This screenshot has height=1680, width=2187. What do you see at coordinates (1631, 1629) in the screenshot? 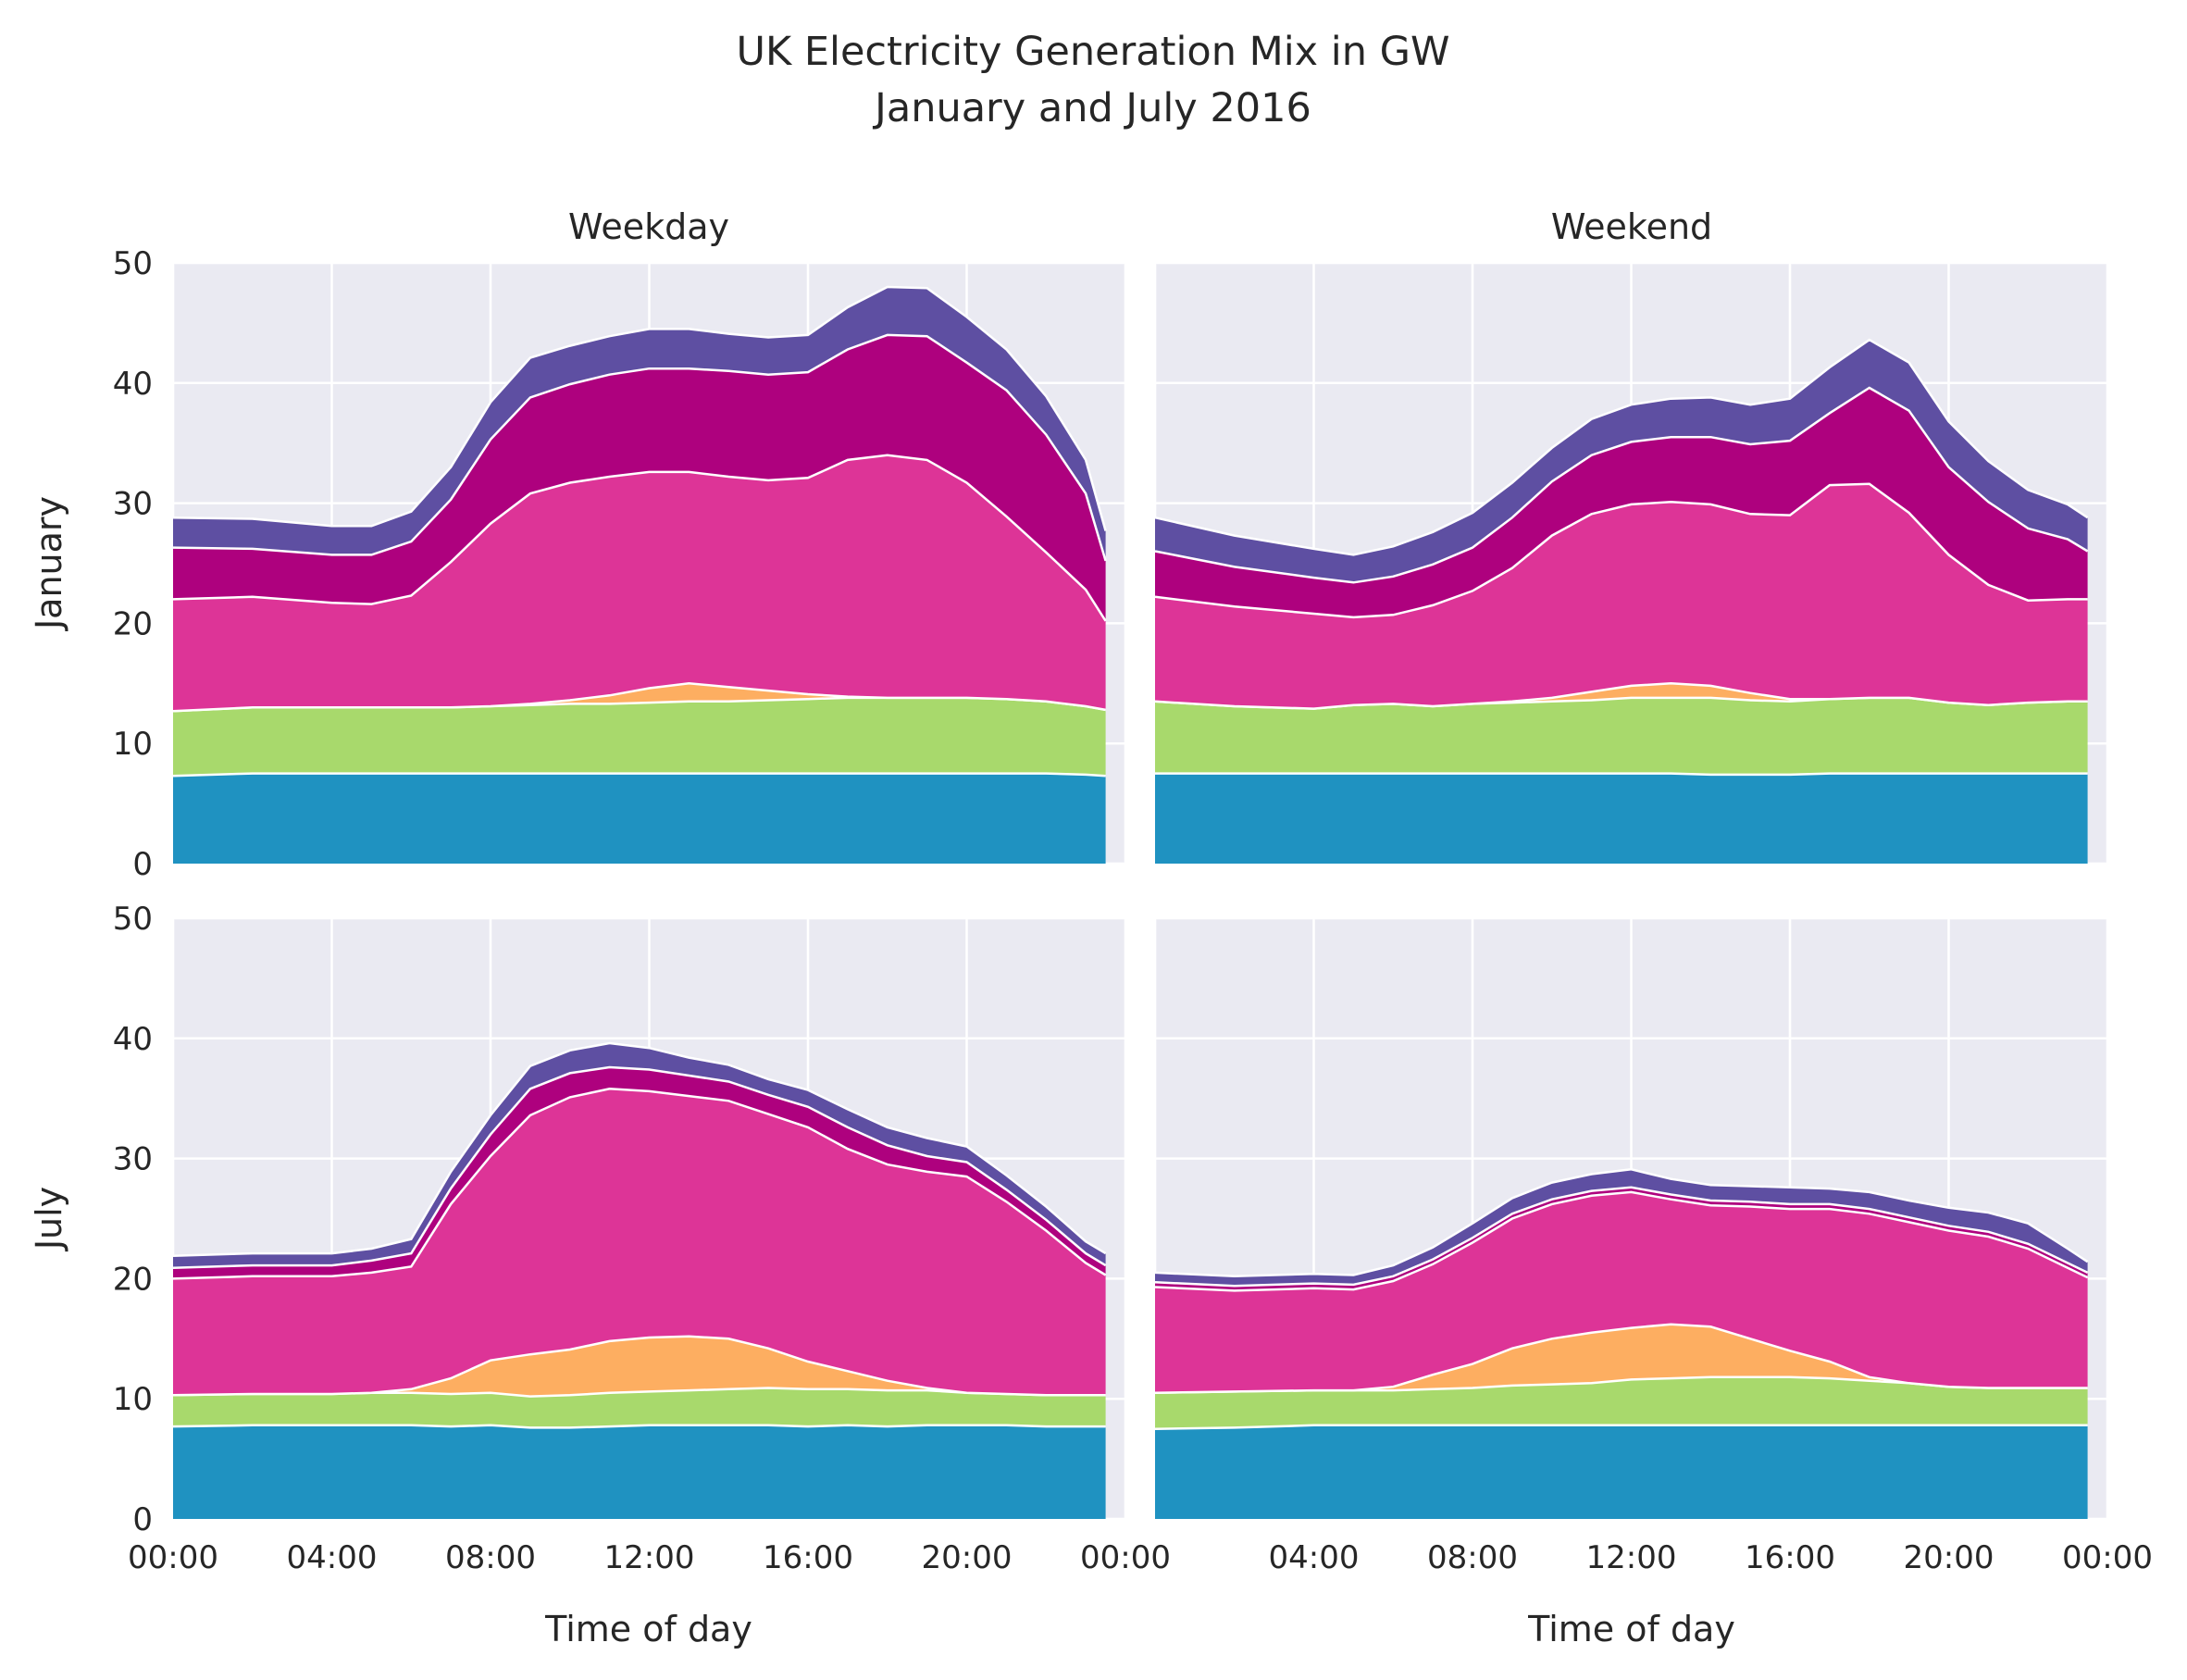
I see `x-axis-label-weekend: Time of day` at bounding box center [1631, 1629].